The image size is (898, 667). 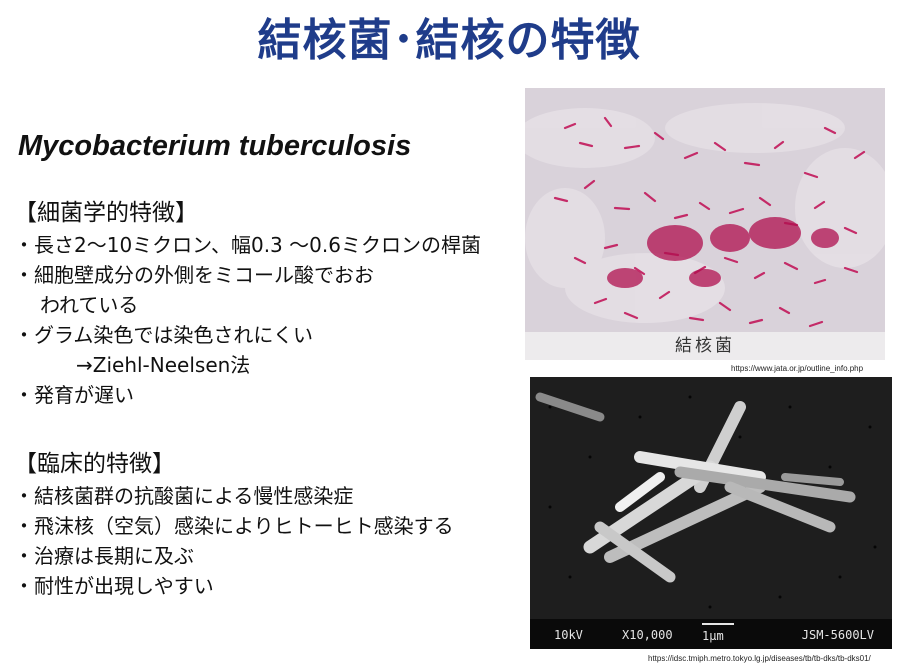 What do you see at coordinates (568, 635) in the screenshot?
I see `sem-voltage: 10kV` at bounding box center [568, 635].